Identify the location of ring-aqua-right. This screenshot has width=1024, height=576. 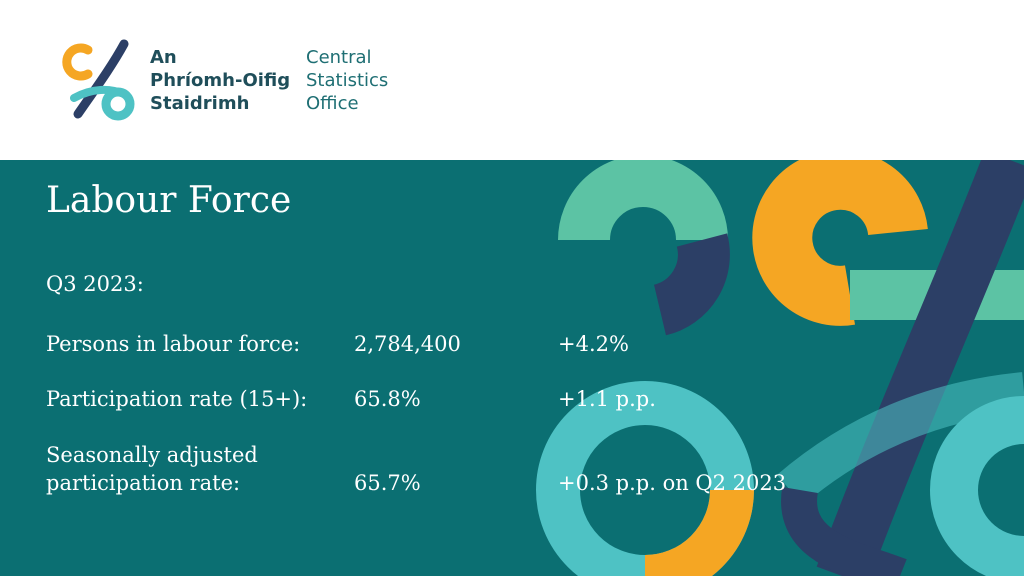
(977, 486).